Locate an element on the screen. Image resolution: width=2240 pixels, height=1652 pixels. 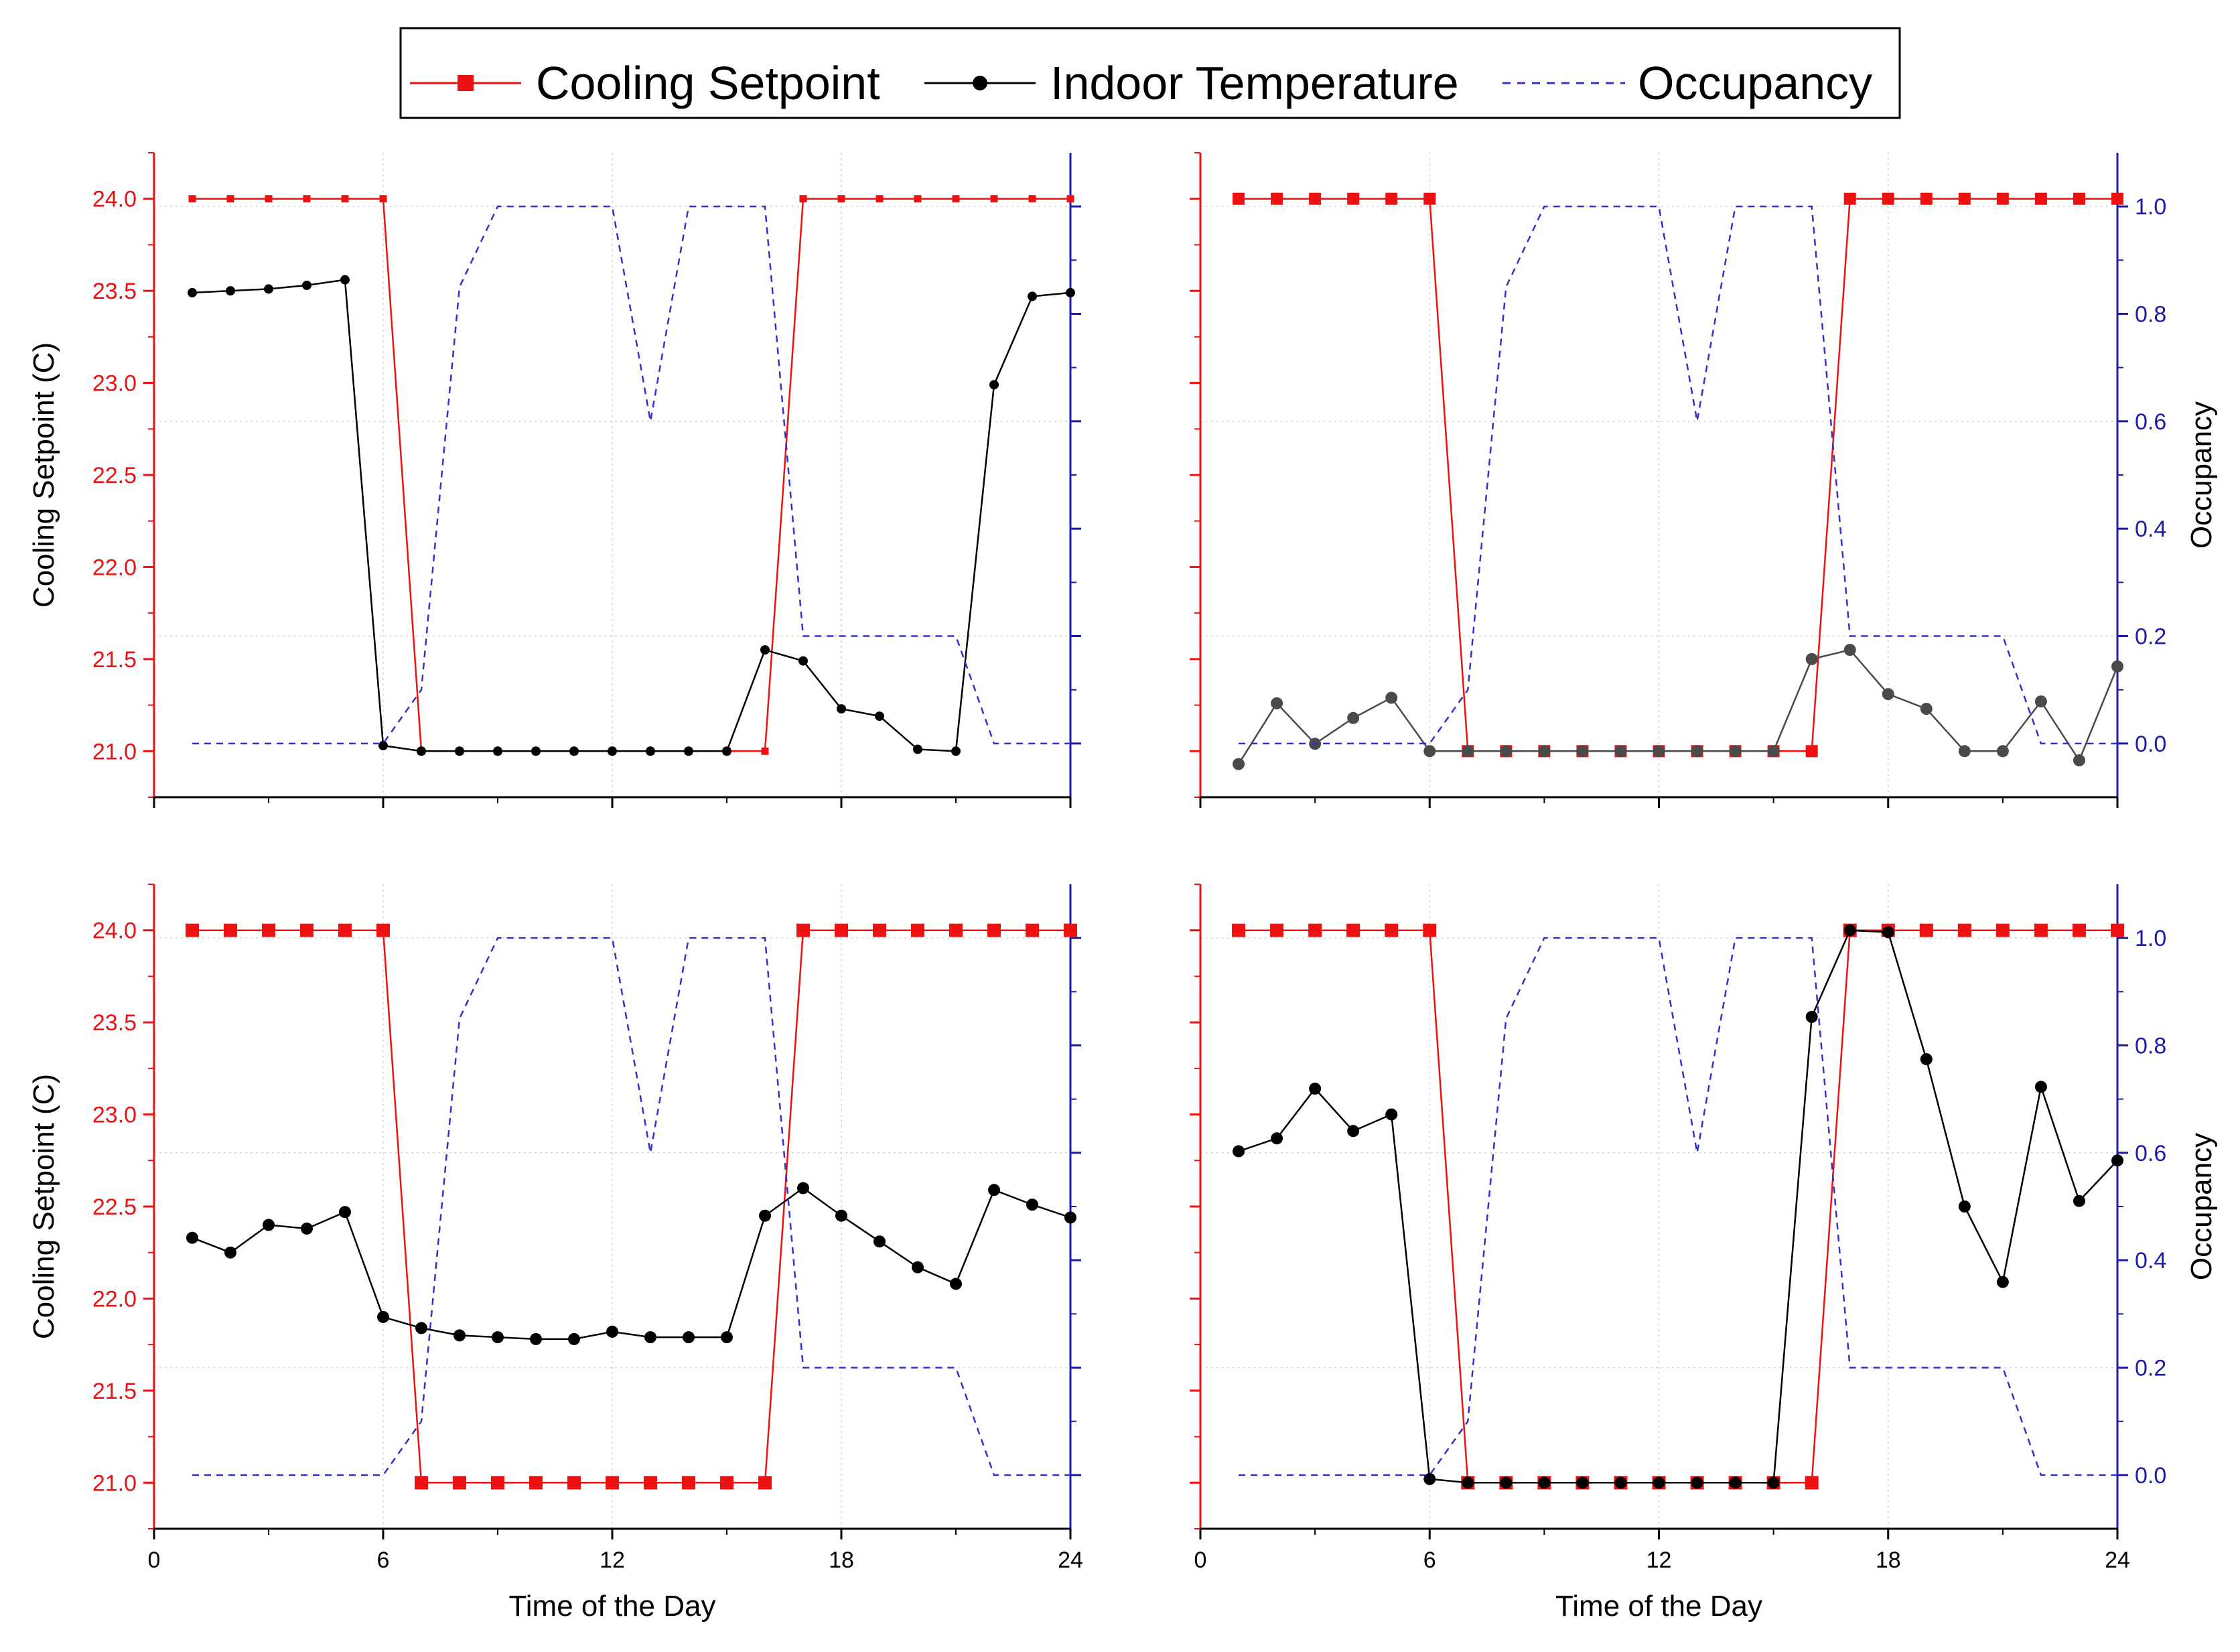
legend-occupancy-label: Occupancy is located at coordinates (1755, 83).